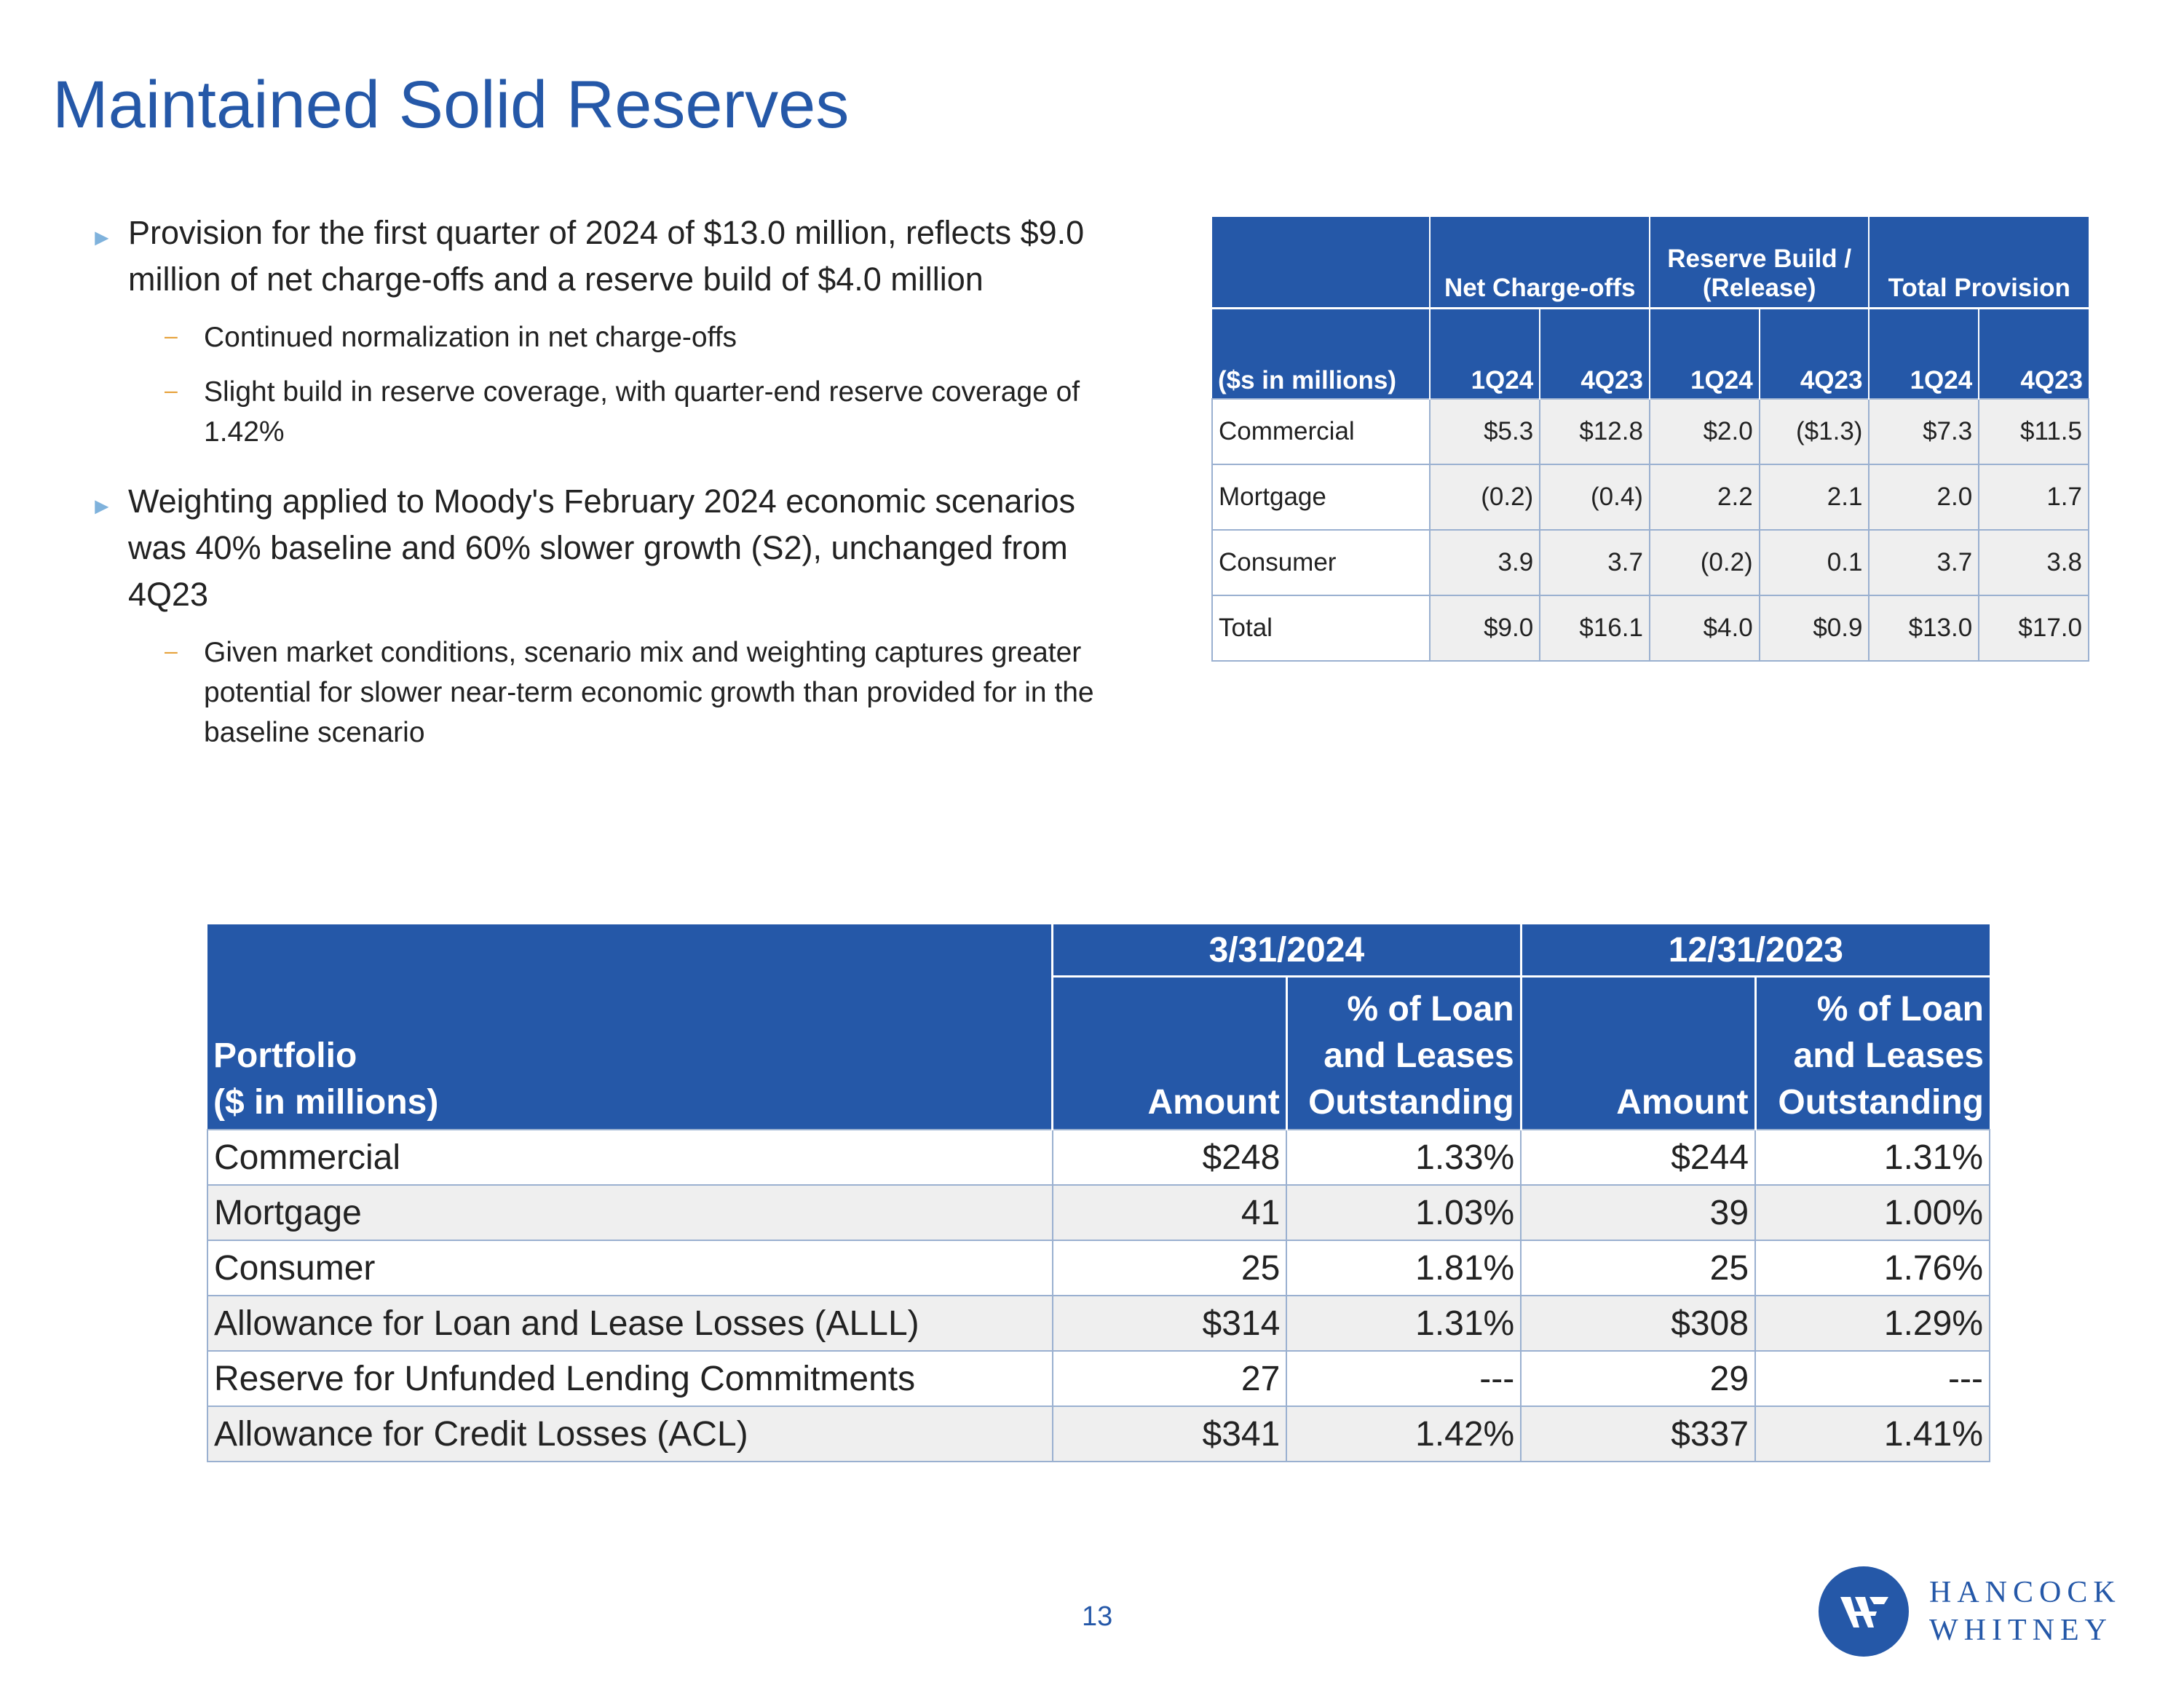 This screenshot has height=1685, width=2184. Describe the element at coordinates (1872, 1212) in the screenshot. I see `table-cell: 1.00%` at that location.